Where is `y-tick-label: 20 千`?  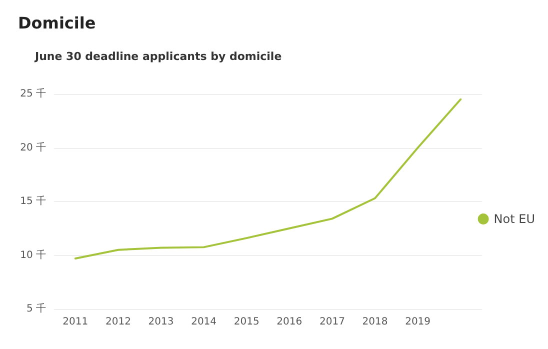 y-tick-label: 20 千 is located at coordinates (33, 147).